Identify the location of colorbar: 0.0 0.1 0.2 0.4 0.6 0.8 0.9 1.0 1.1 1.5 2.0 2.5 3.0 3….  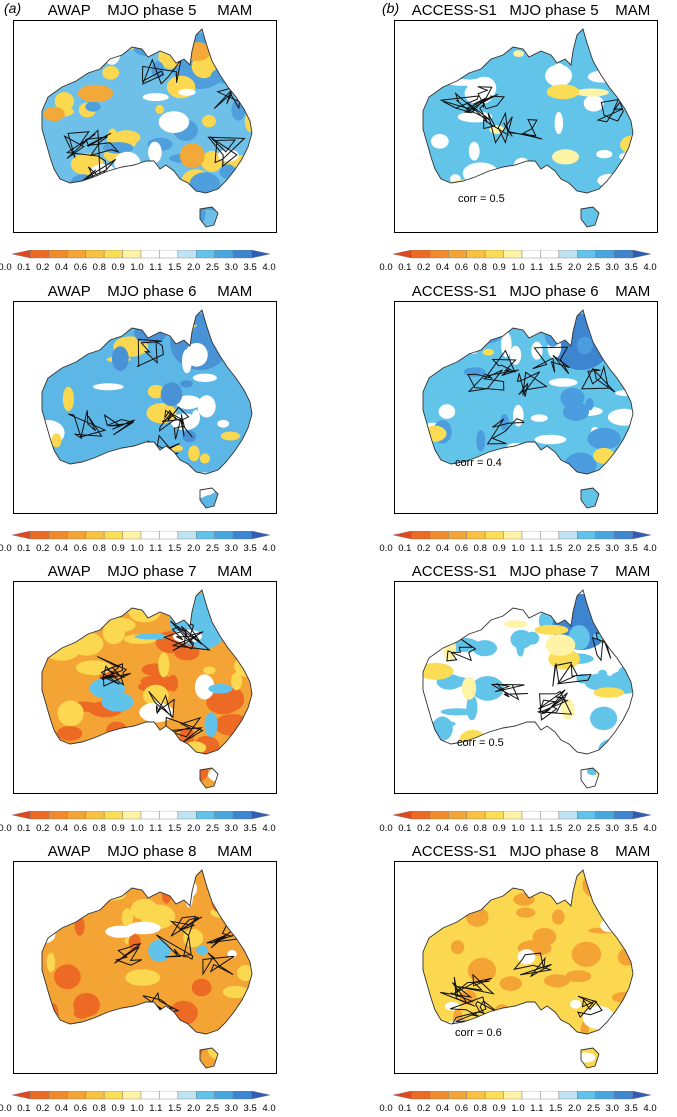
(150, 263).